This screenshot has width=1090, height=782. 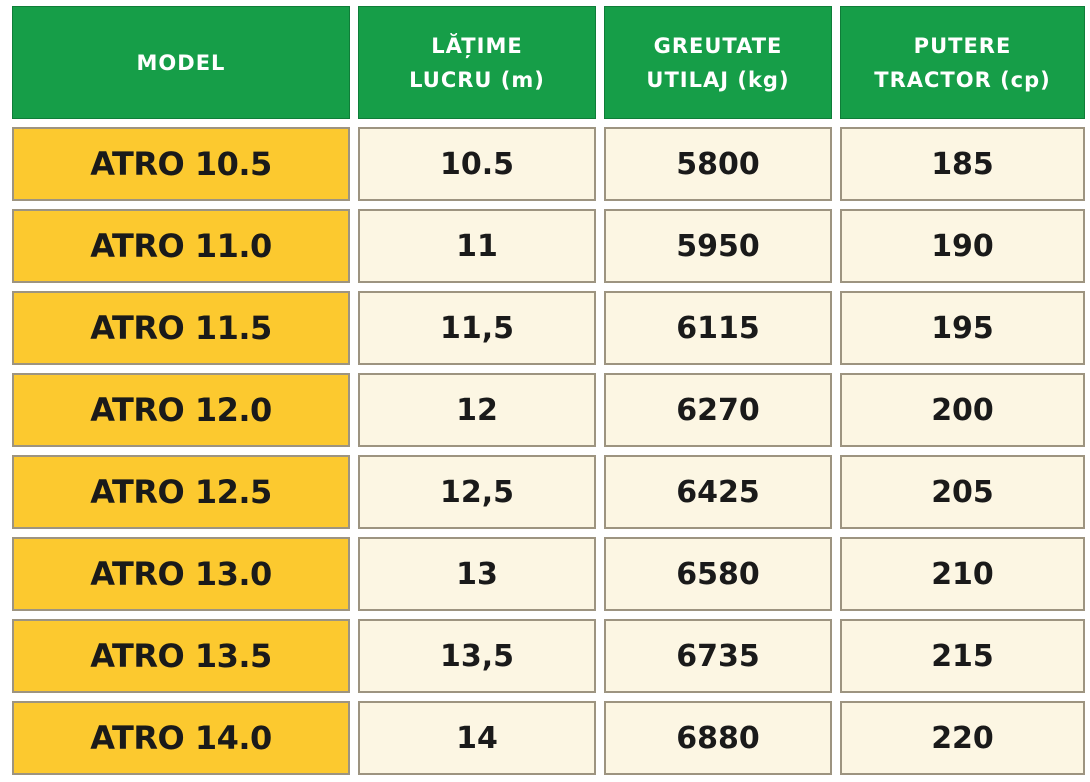 I want to click on cell-latime: 11, so click(x=477, y=246).